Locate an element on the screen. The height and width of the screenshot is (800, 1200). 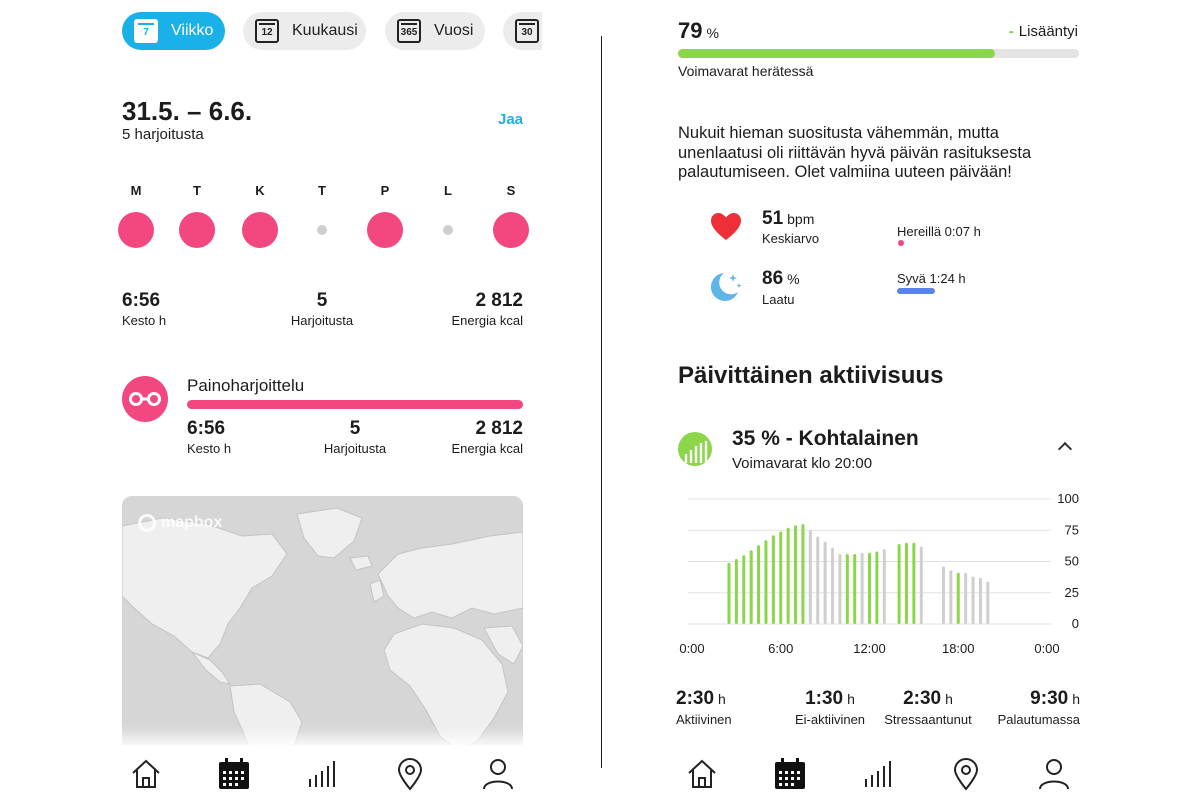
day-saturday: L is located at coordinates (448, 209).